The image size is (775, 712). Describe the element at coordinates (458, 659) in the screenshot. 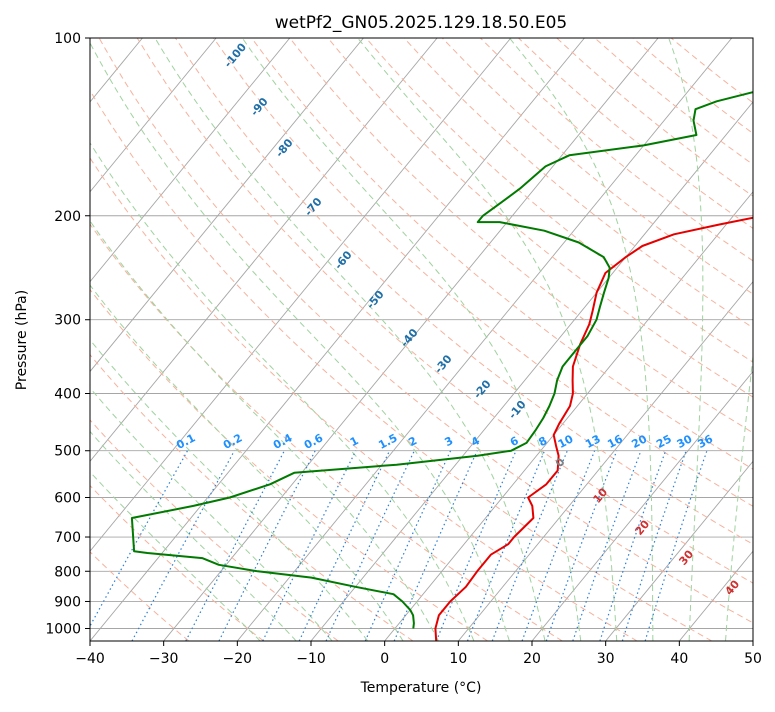

I see `x-tick-label: 10` at that location.